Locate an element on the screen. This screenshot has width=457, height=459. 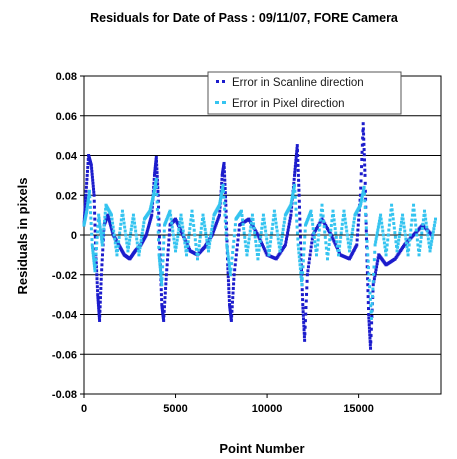
legend-box is located at coordinates (304, 93).